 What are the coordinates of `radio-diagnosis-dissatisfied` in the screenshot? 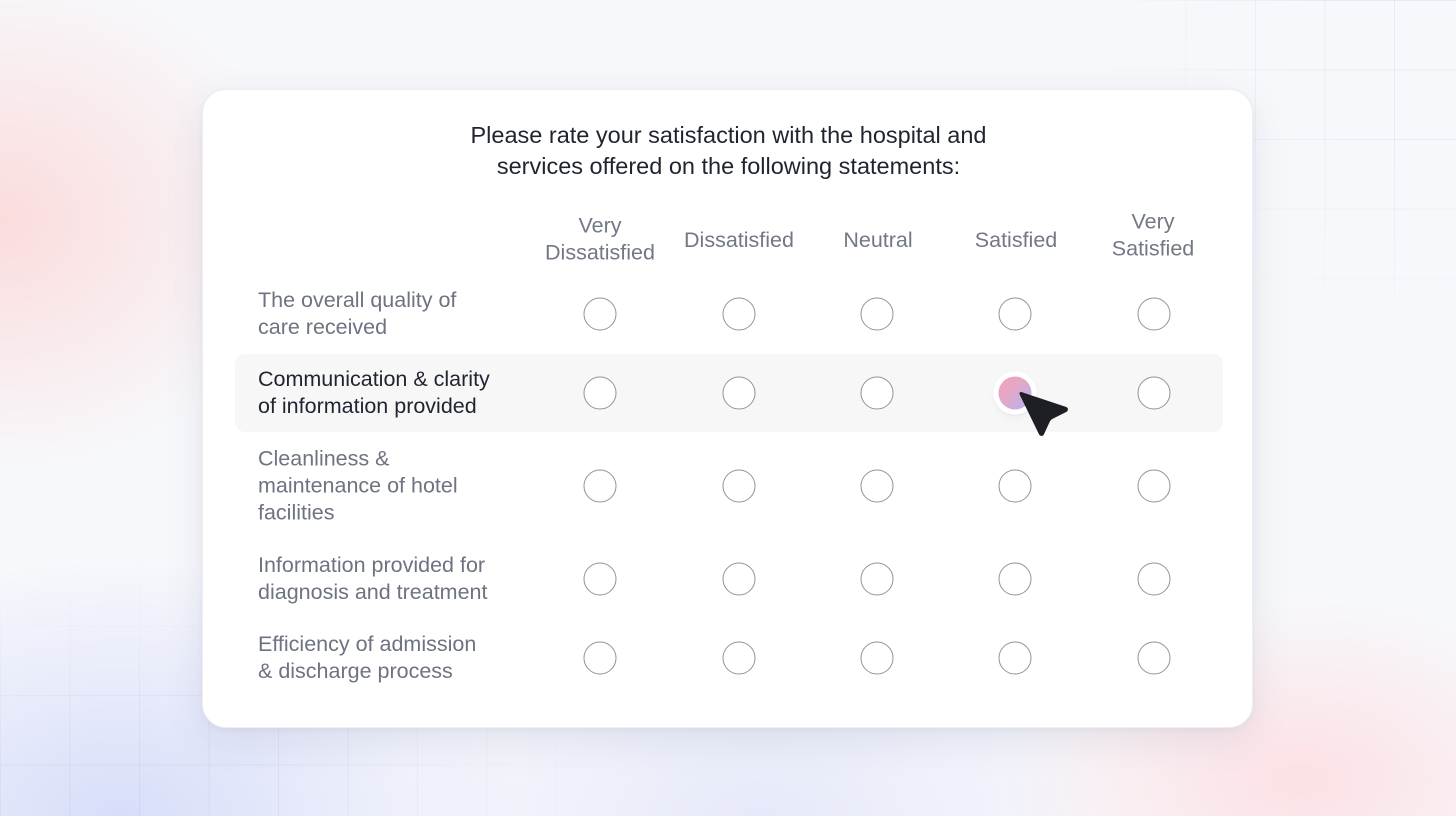 It's located at (739, 579).